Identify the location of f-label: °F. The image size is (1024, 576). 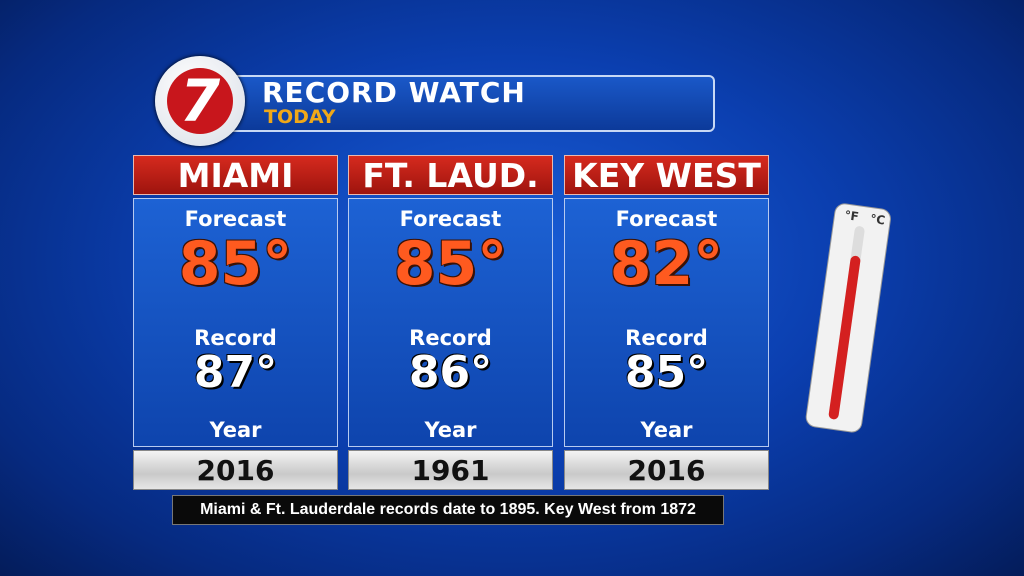
(852, 216).